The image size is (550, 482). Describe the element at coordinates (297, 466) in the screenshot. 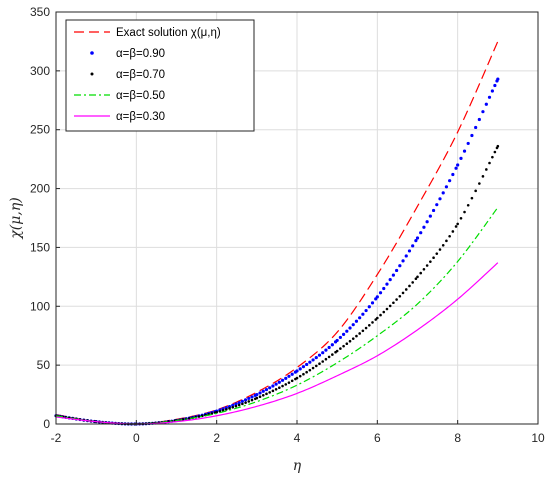

I see `x-axis-label: η` at that location.